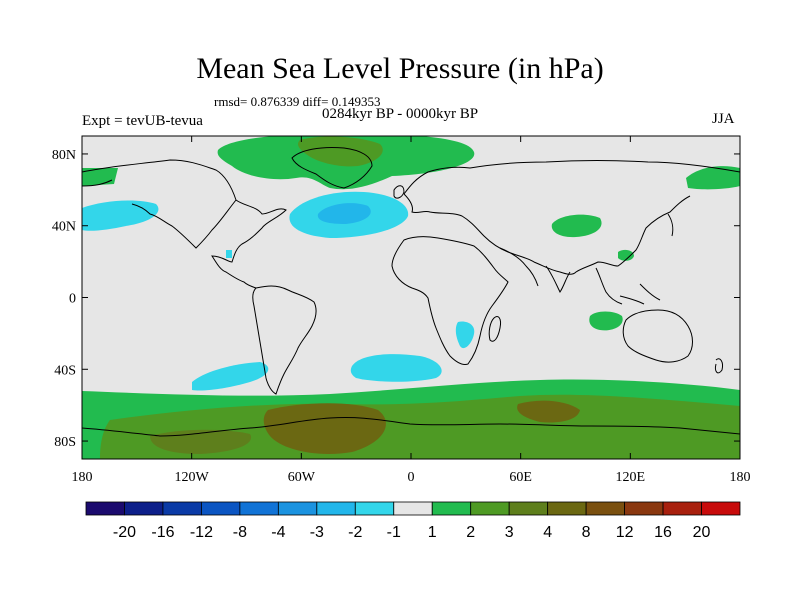 The image size is (800, 600). I want to click on antarctic-olive, so click(420, 426).